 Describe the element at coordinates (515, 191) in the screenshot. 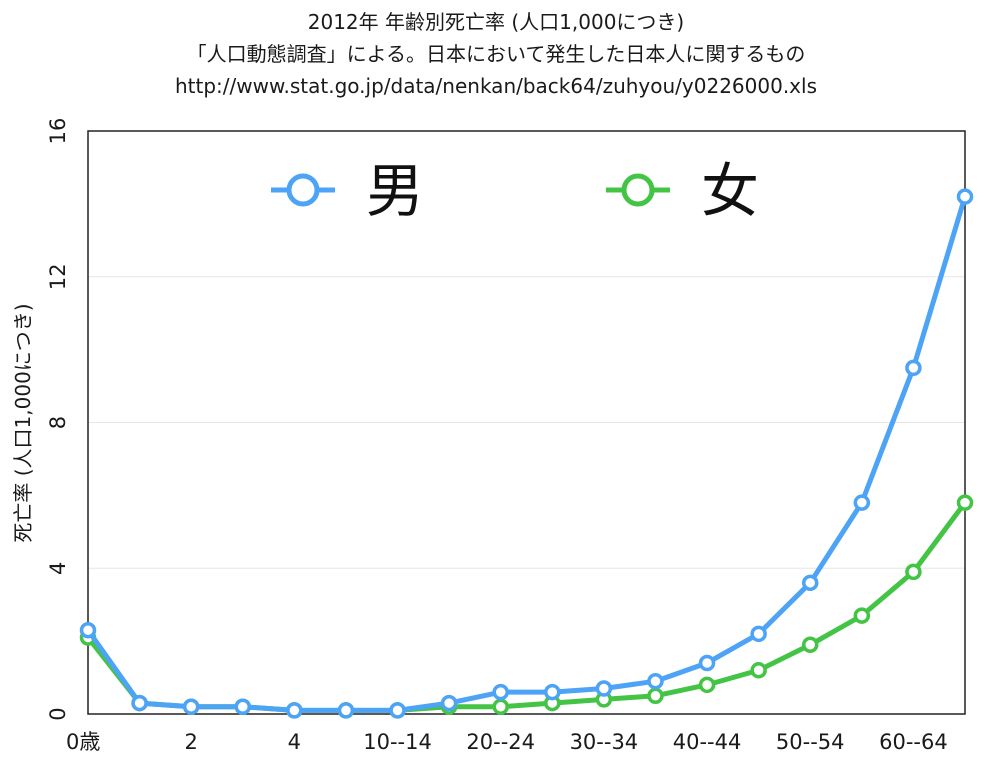

I see `legend: 男女` at that location.